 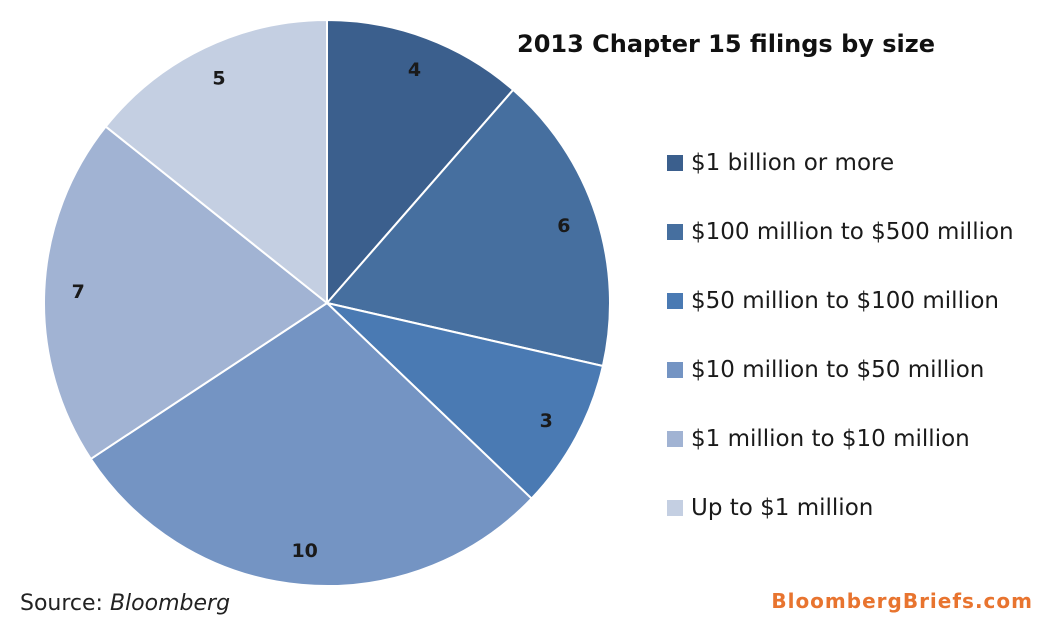 What do you see at coordinates (830, 438) in the screenshot?
I see `legend-label: $1 million to $10 million` at bounding box center [830, 438].